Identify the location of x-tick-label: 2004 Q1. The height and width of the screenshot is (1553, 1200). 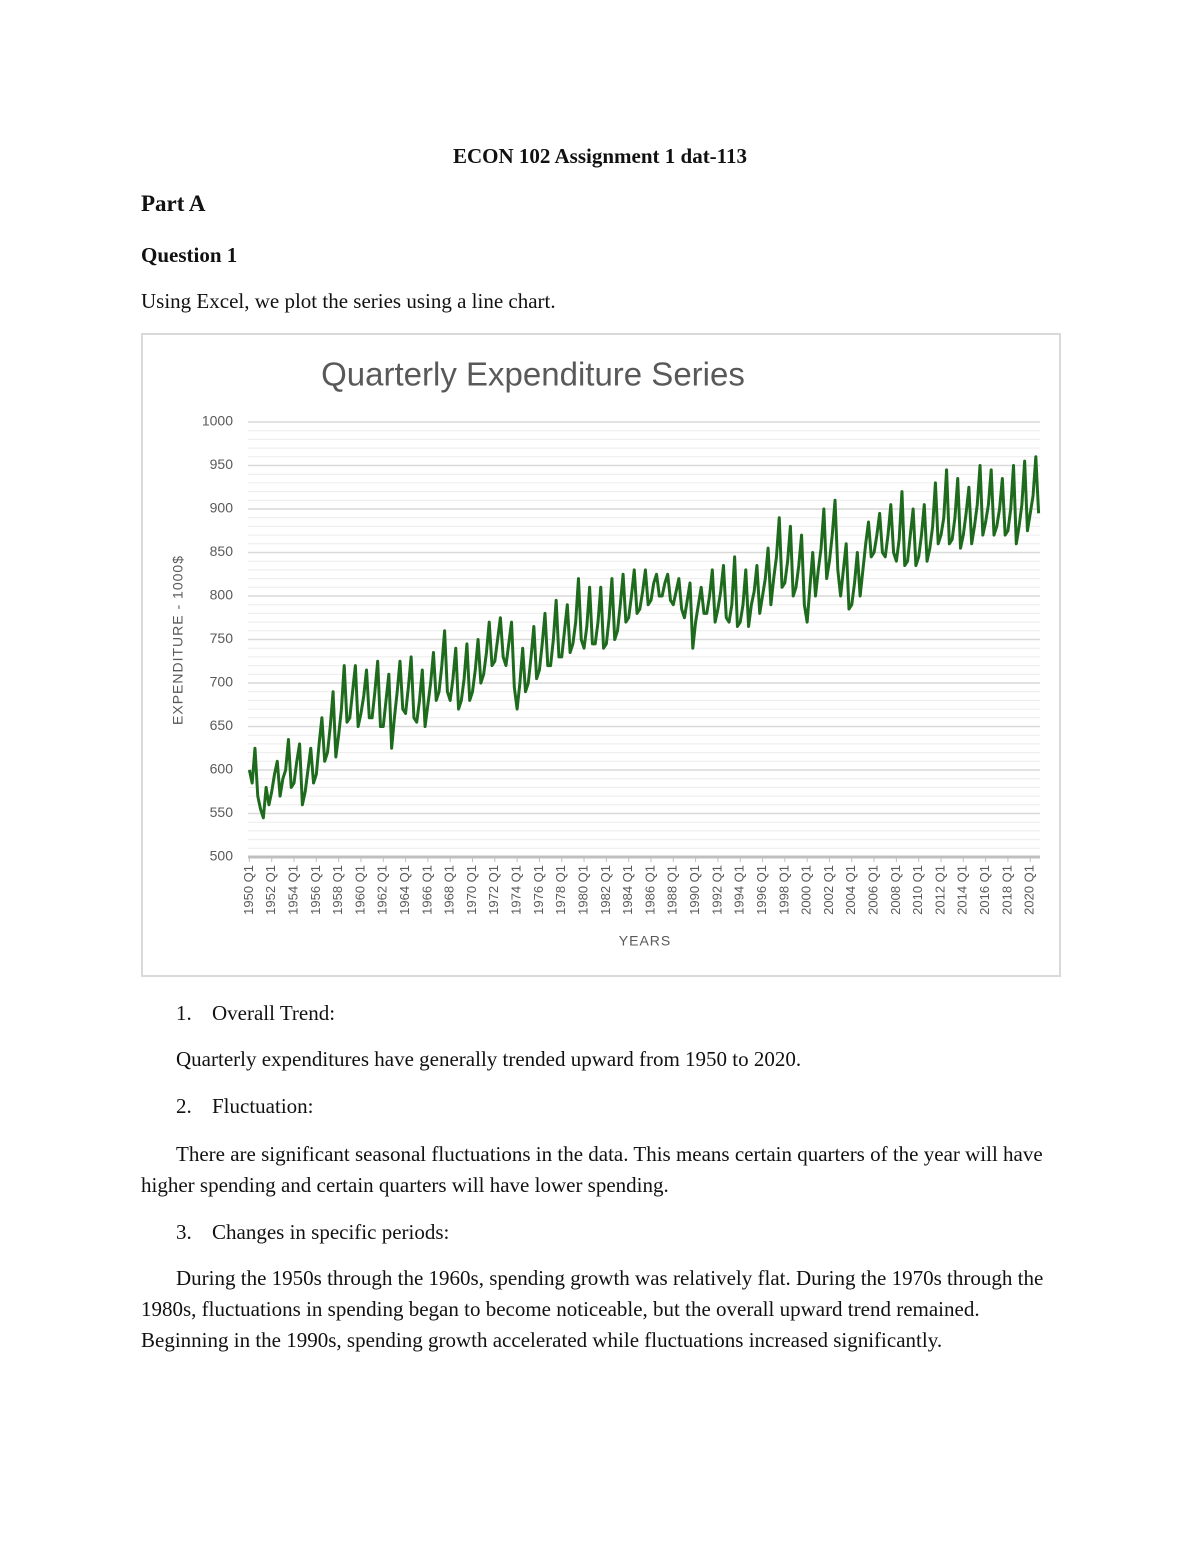
(850, 890).